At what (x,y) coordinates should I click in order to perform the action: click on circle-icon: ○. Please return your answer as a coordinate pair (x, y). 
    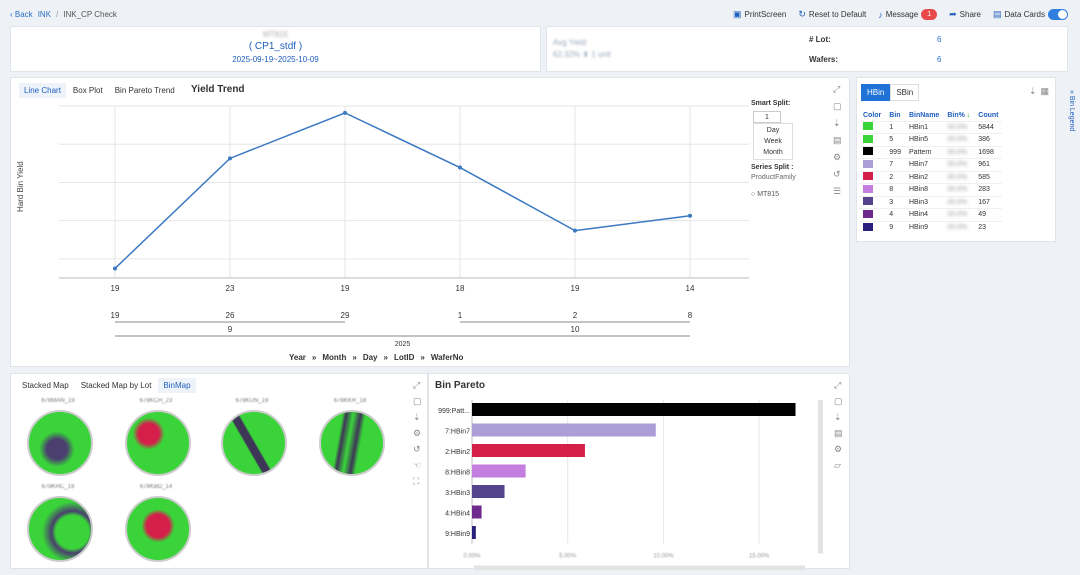
    Looking at the image, I should click on (753, 194).